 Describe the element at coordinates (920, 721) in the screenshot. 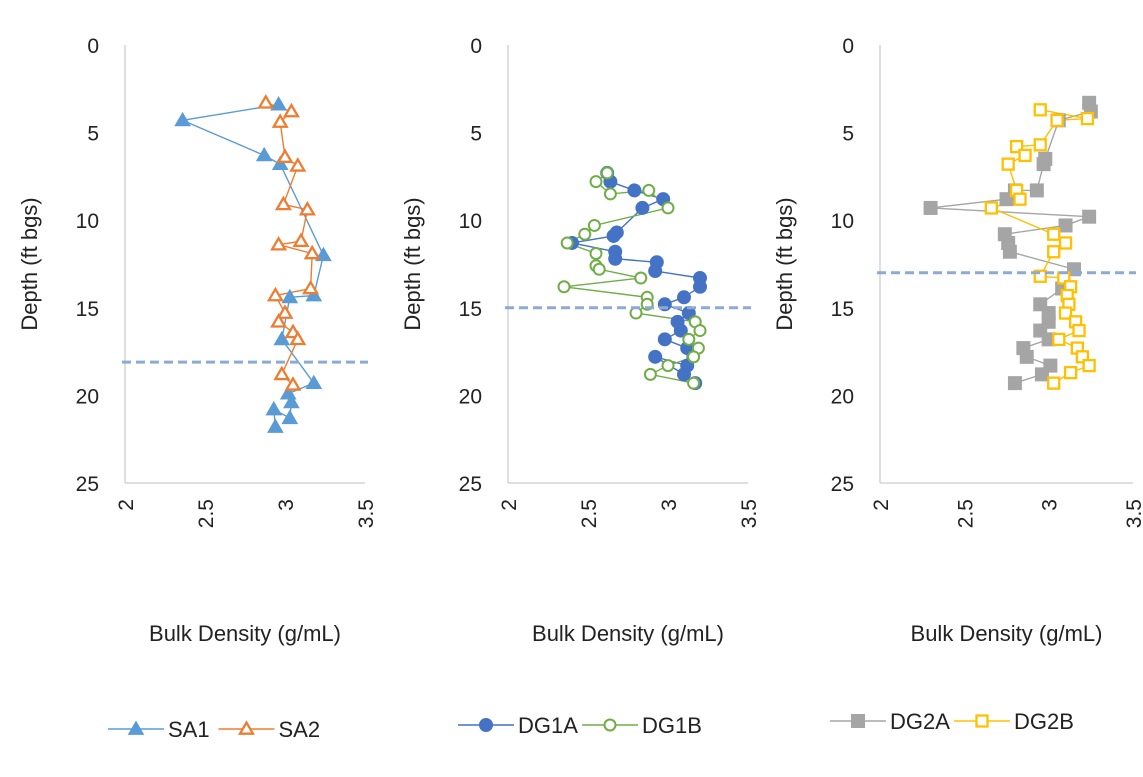

I see `legend-label-dg2a: DG2A` at that location.